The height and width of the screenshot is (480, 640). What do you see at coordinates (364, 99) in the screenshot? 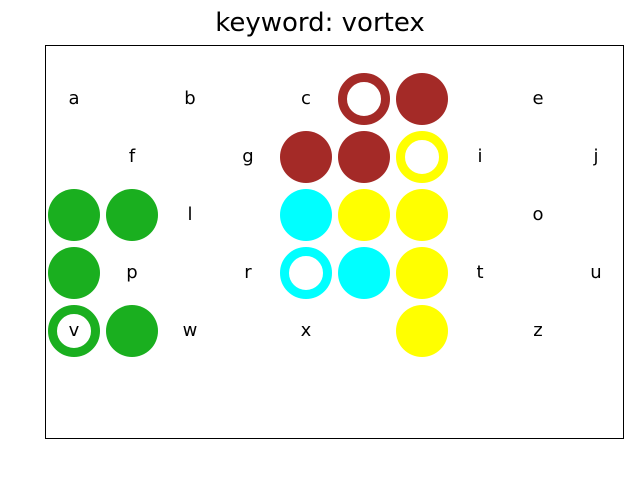
I see `brown-ring-circle` at bounding box center [364, 99].